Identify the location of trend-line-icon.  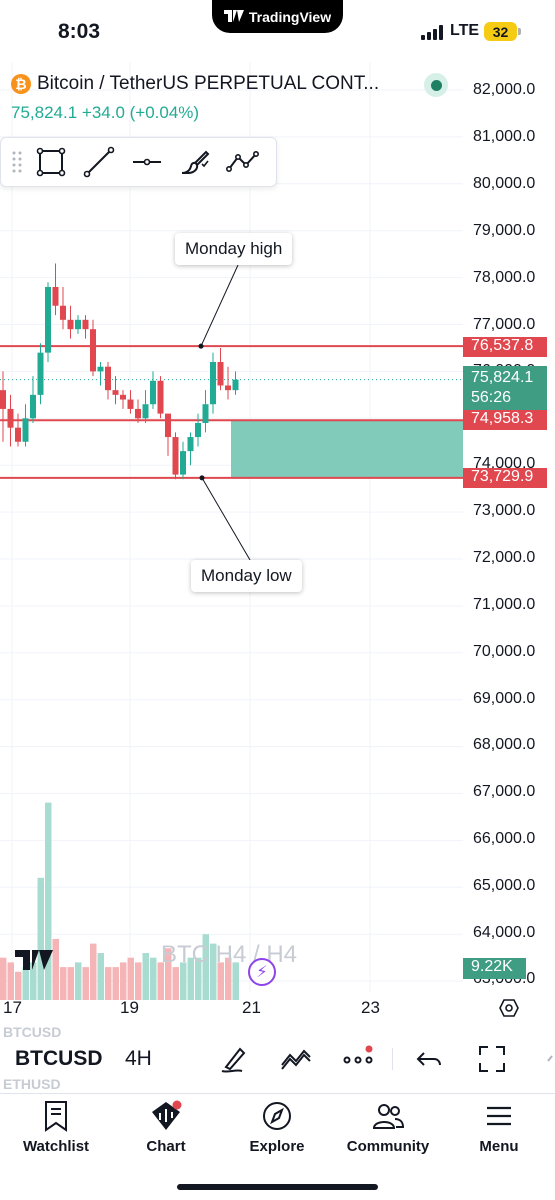
(99, 162).